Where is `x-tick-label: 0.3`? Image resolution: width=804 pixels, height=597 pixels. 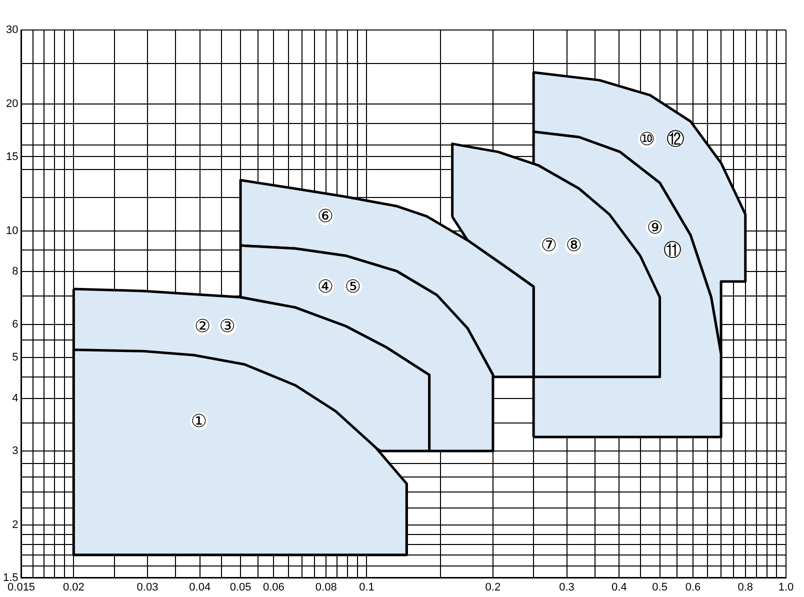 x-tick-label: 0.3 is located at coordinates (566, 587).